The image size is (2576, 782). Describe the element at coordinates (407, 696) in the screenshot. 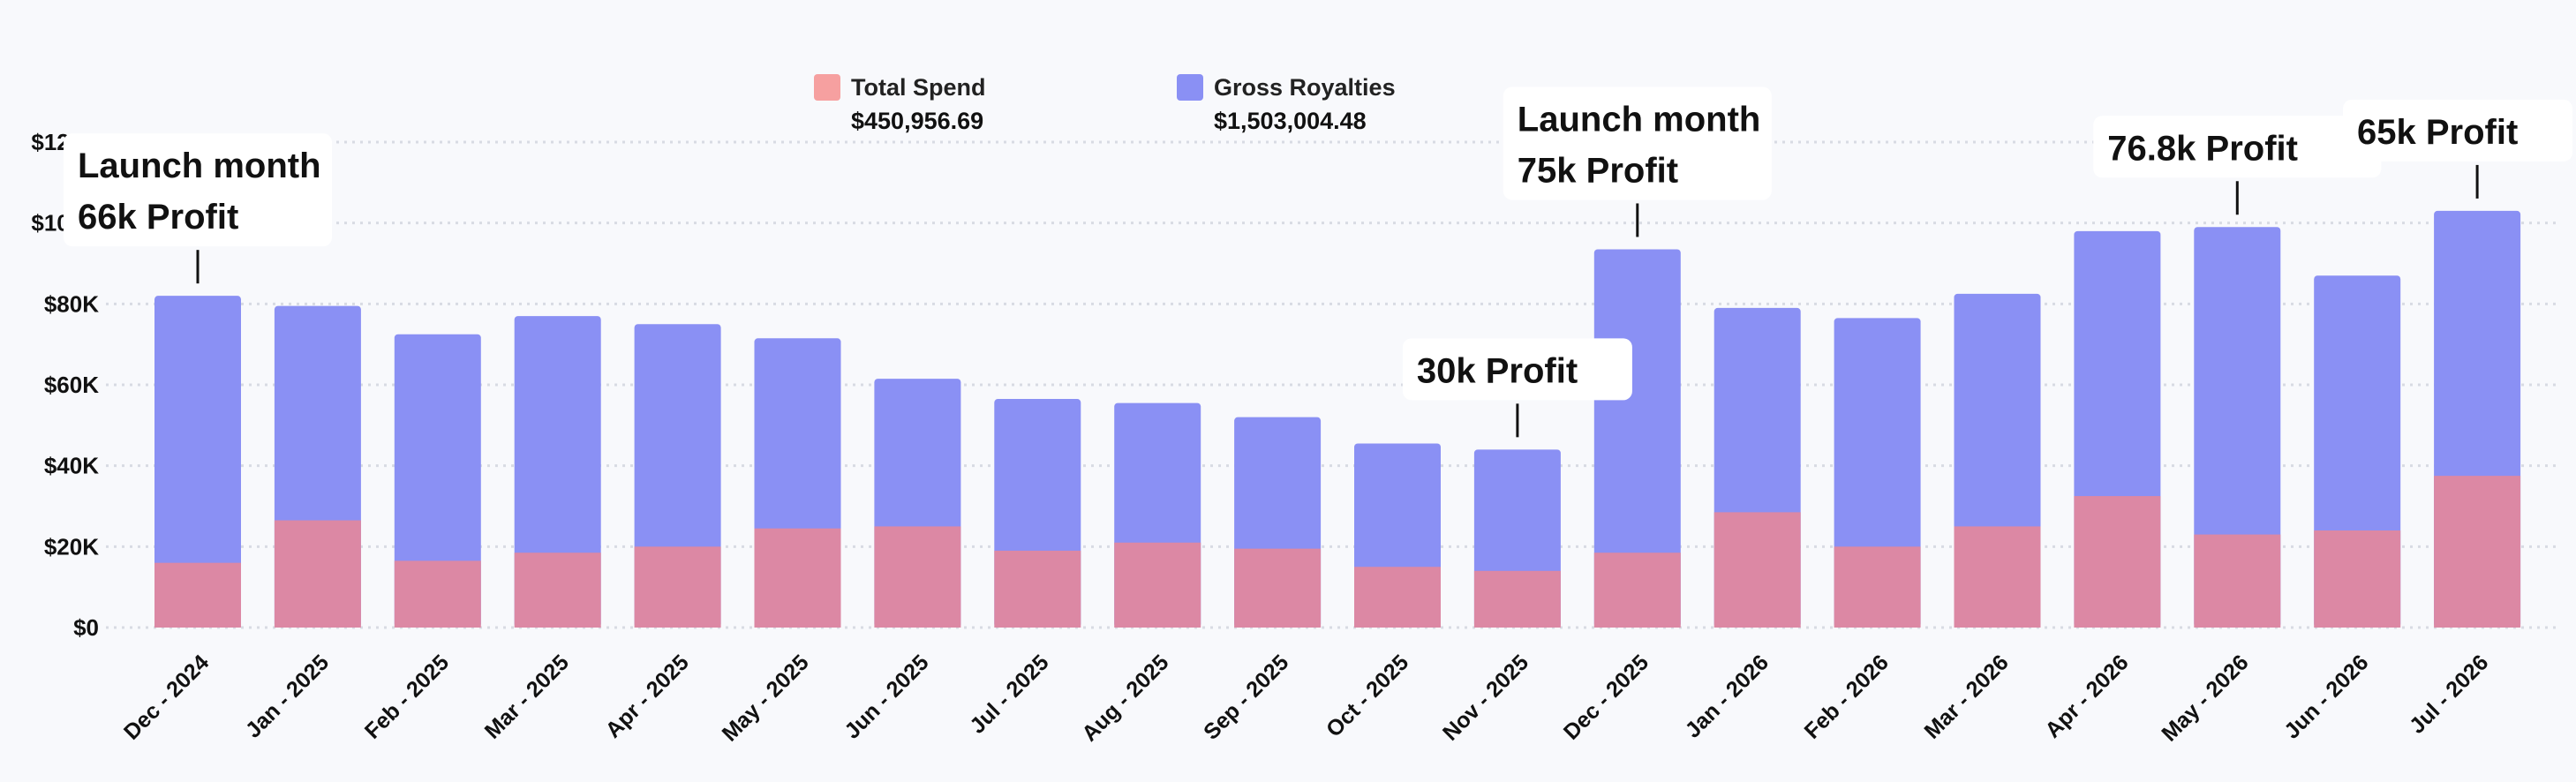

I see `x-tick-label: Feb - 2025` at that location.